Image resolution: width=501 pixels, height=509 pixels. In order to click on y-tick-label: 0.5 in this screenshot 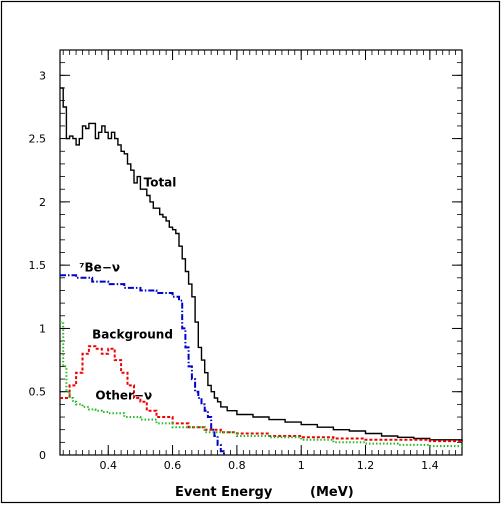, I will do `click(38, 392)`.